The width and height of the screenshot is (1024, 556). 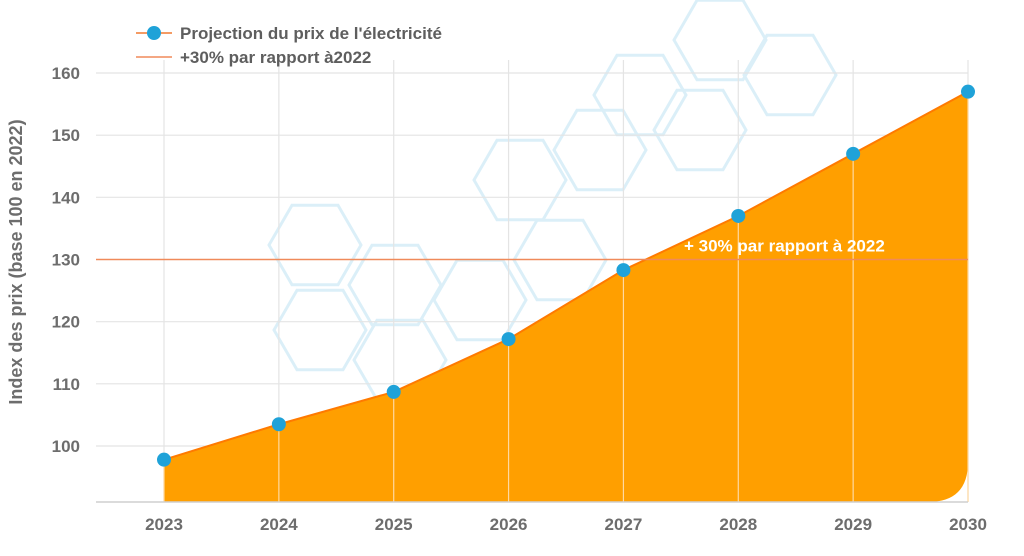 I want to click on x-tick-label: 2025, so click(x=394, y=524).